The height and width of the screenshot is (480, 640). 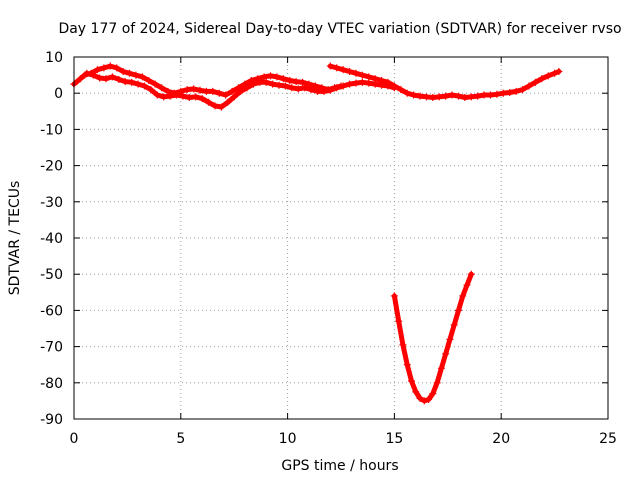 What do you see at coordinates (288, 439) in the screenshot?
I see `x-tick-label: 10` at bounding box center [288, 439].